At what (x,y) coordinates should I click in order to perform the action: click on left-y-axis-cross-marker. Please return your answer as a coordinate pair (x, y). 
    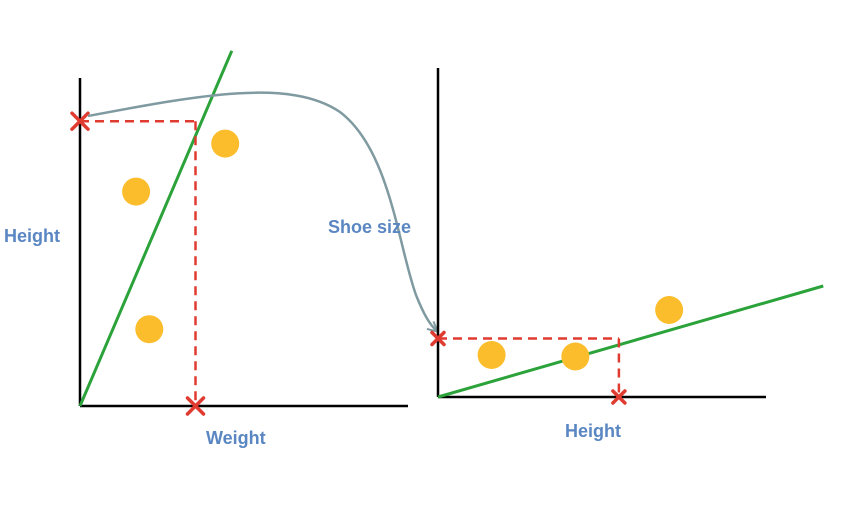
    Looking at the image, I should click on (80, 121).